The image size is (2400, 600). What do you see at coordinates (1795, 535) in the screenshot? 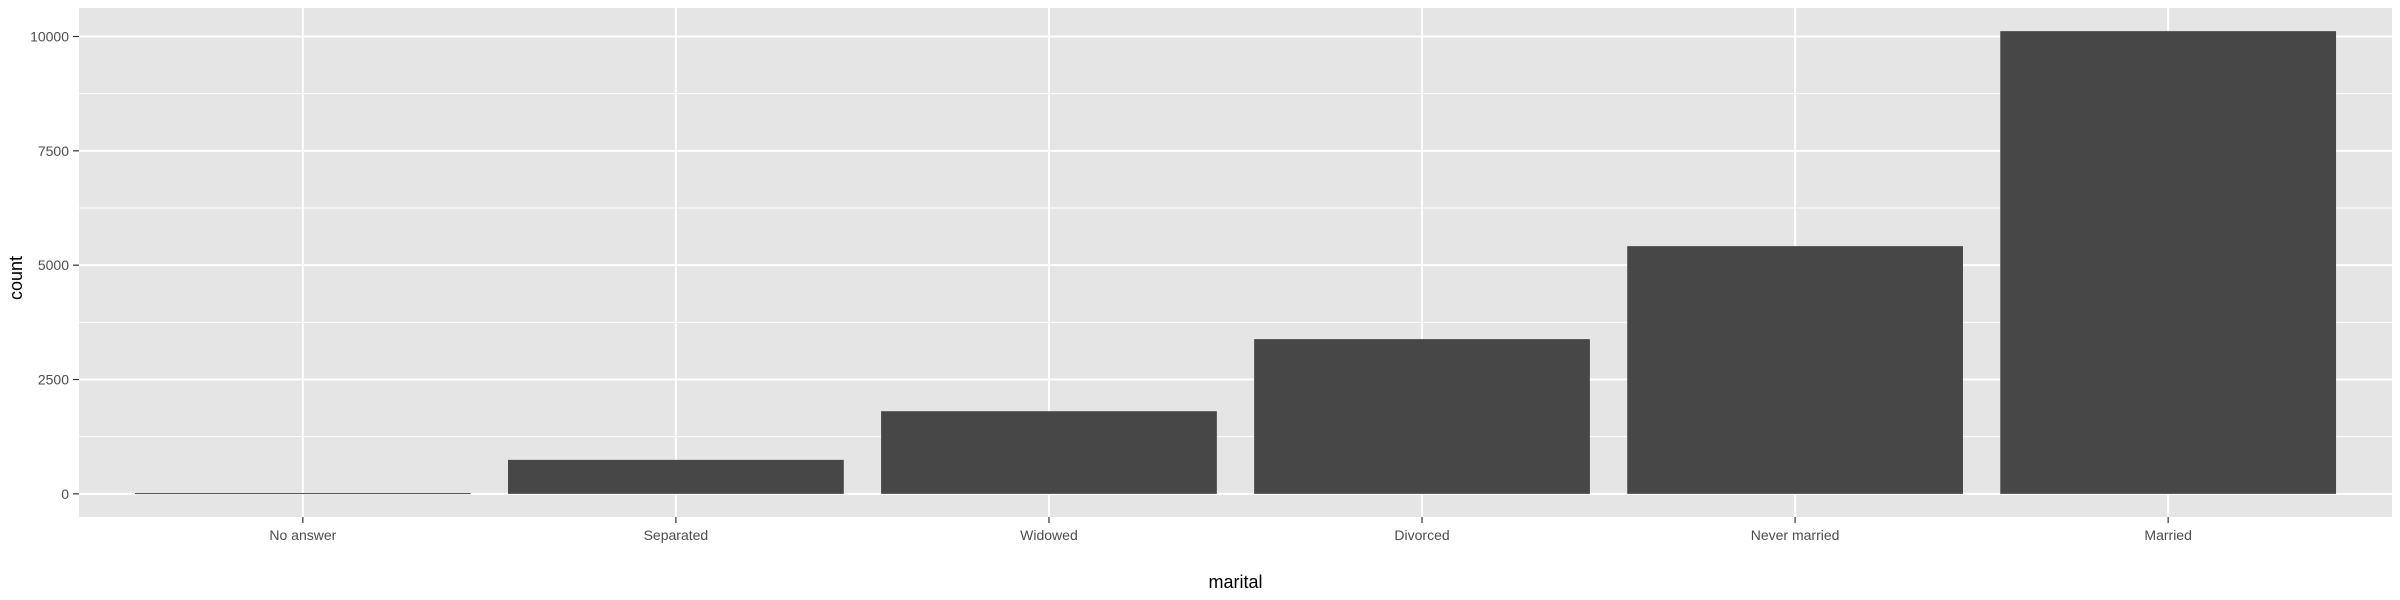
I see `x-tick-label: Never married` at bounding box center [1795, 535].